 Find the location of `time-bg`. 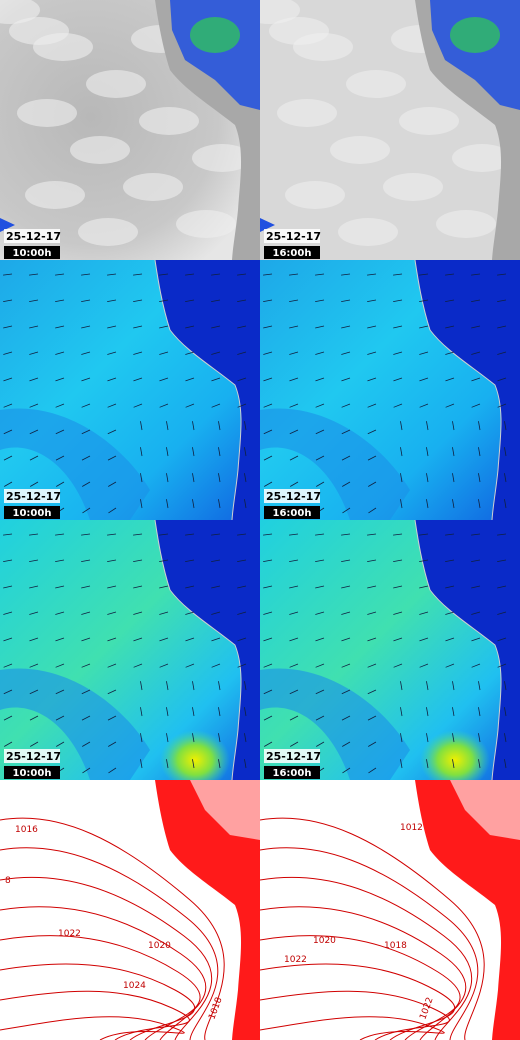

time-bg is located at coordinates (292, 512).